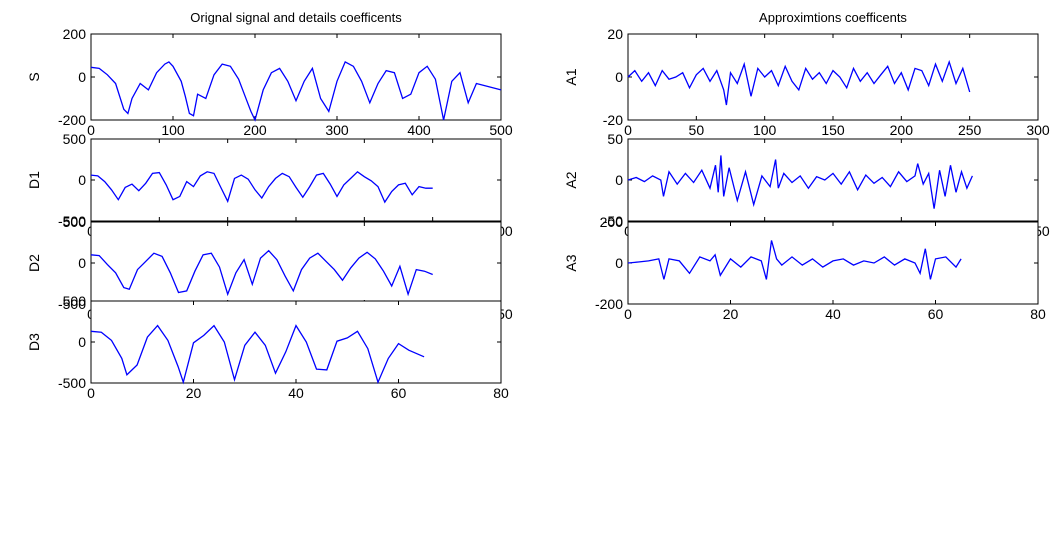  I want to click on series-line-A3, so click(794, 260).